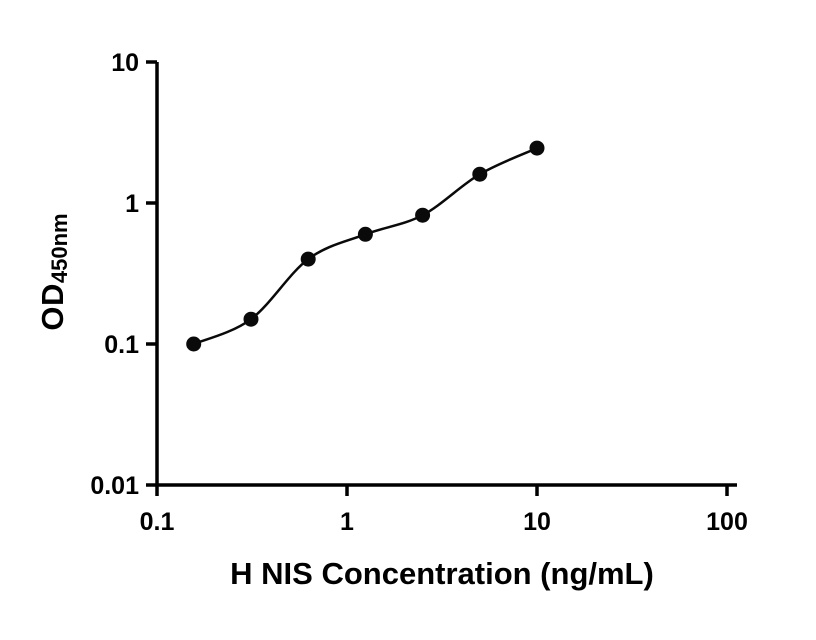  What do you see at coordinates (114, 486) in the screenshot?
I see `y-tick-label: 0.01` at bounding box center [114, 486].